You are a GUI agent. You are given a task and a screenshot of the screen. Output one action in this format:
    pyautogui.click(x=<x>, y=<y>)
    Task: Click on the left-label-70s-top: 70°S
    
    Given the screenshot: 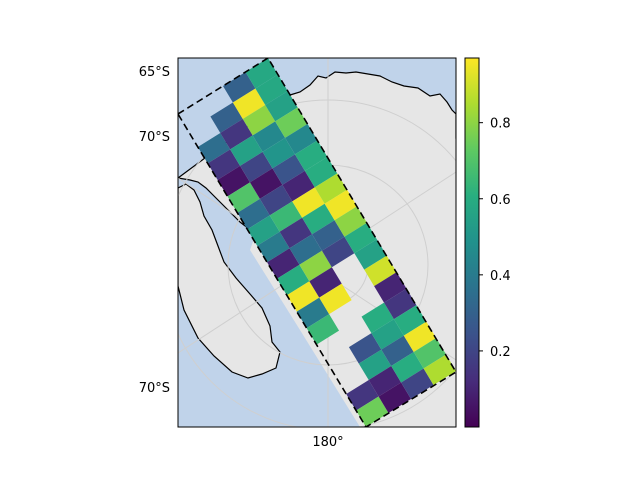 What is the action you would take?
    pyautogui.click(x=154, y=137)
    